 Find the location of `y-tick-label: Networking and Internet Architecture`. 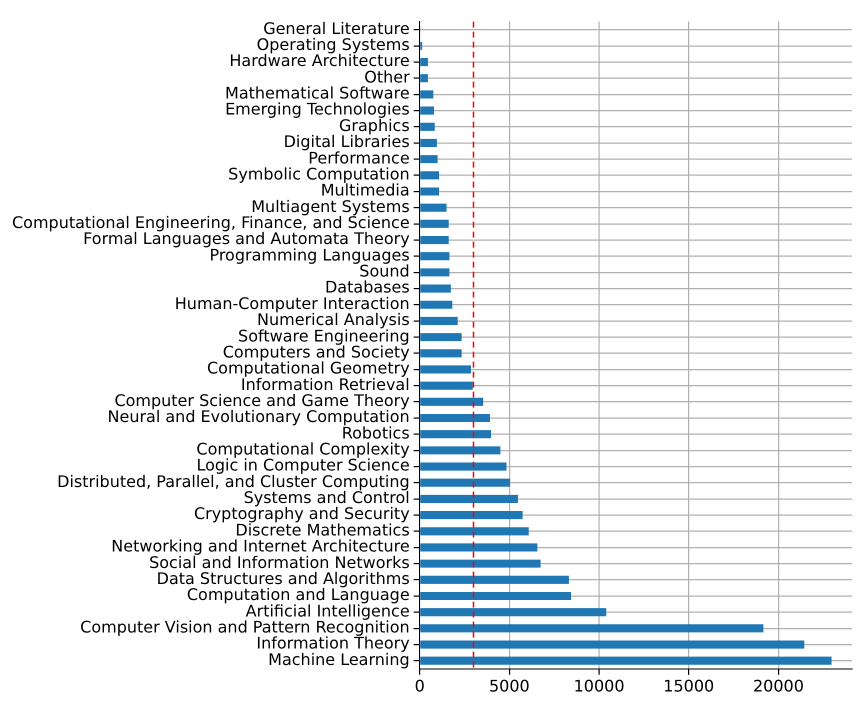

y-tick-label: Networking and Internet Architecture is located at coordinates (260, 546).